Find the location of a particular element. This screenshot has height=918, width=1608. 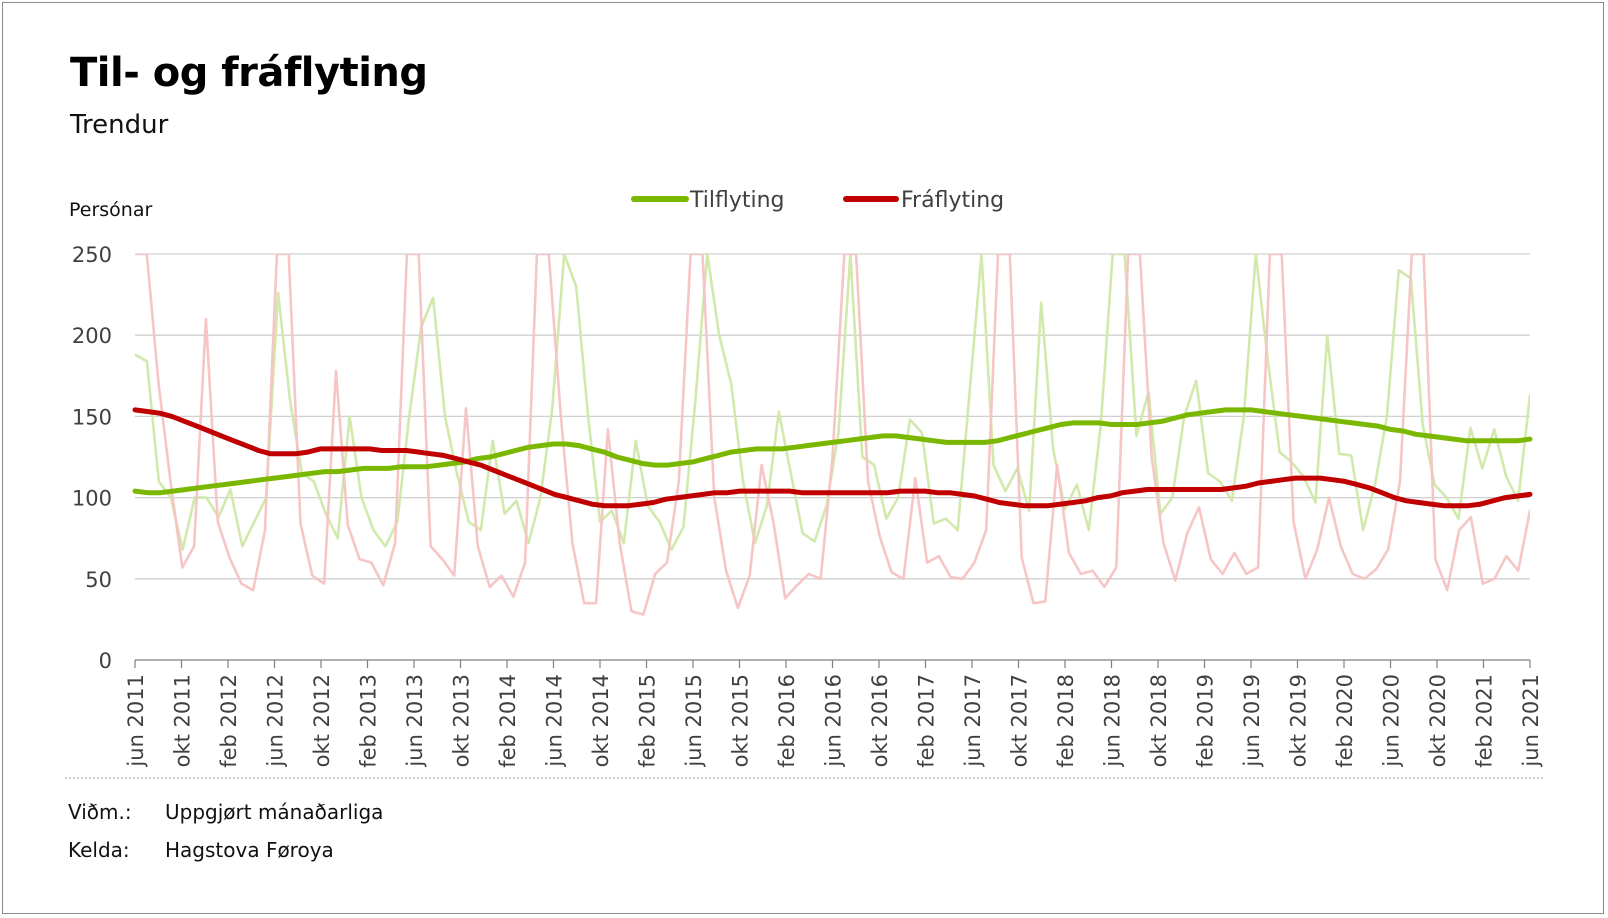

x-tick-label: feb 2021 is located at coordinates (1485, 721).